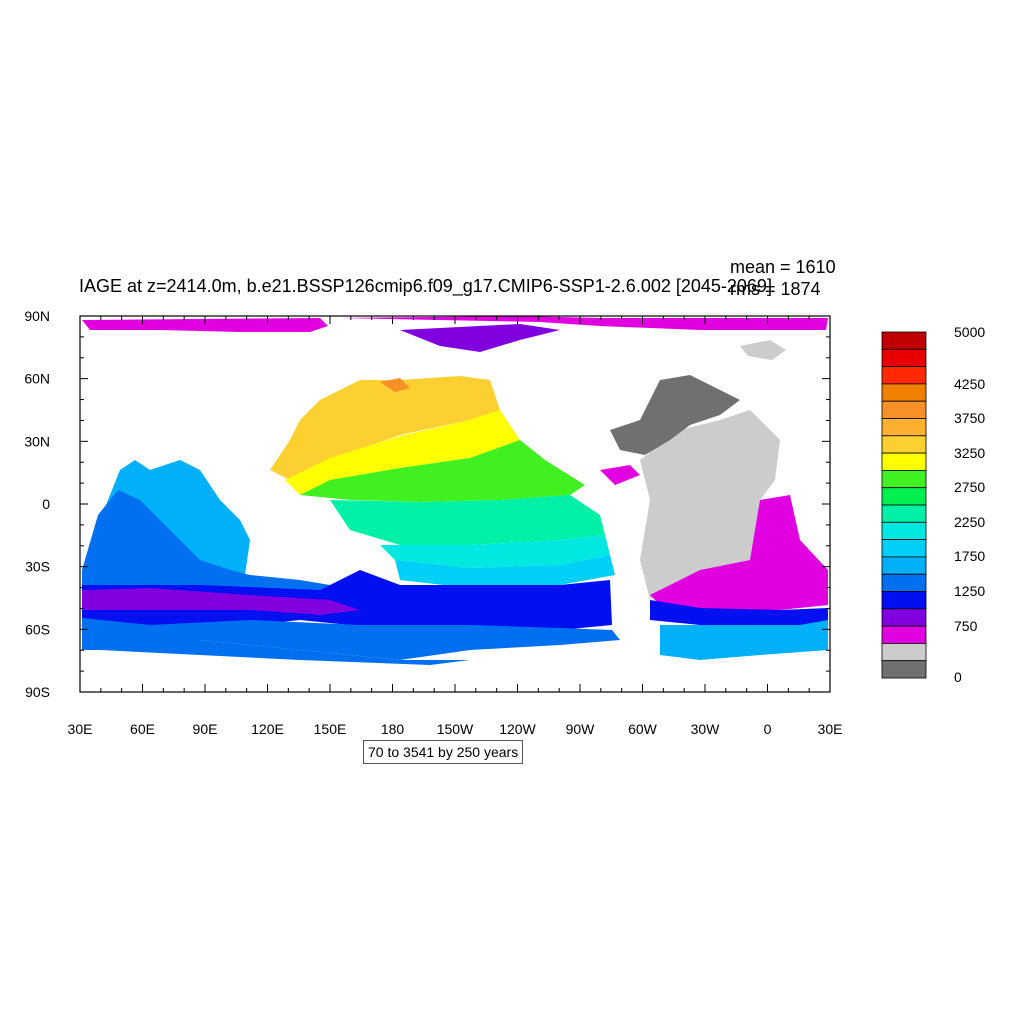 The image size is (1024, 1024). What do you see at coordinates (643, 729) in the screenshot?
I see `x-tick-label: 60W` at bounding box center [643, 729].